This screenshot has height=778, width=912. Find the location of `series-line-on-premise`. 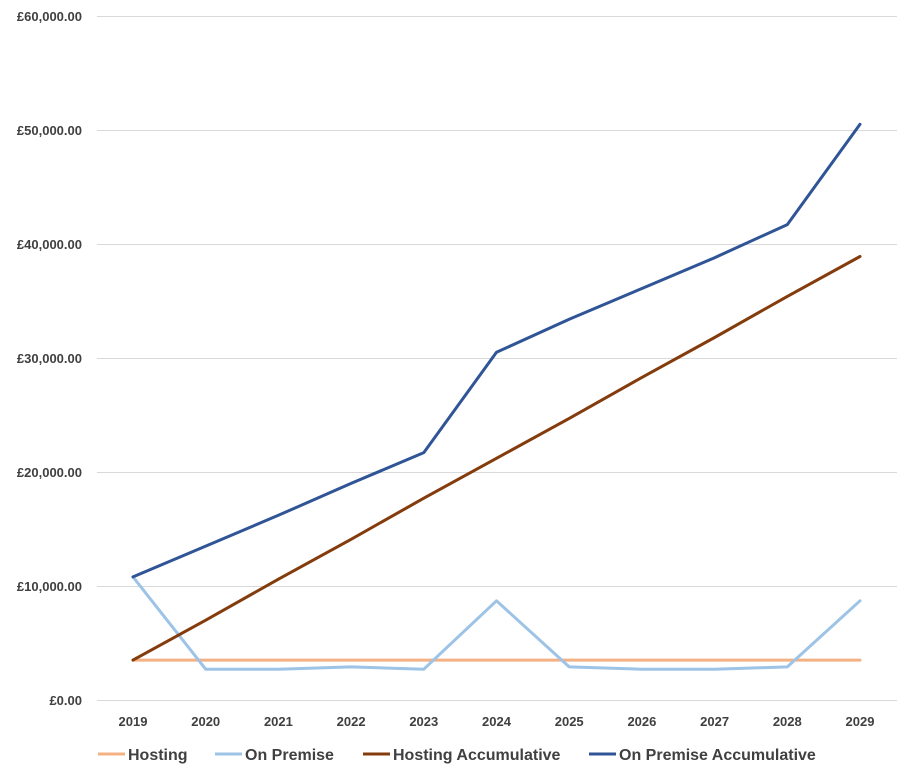

series-line-on-premise is located at coordinates (496, 623).